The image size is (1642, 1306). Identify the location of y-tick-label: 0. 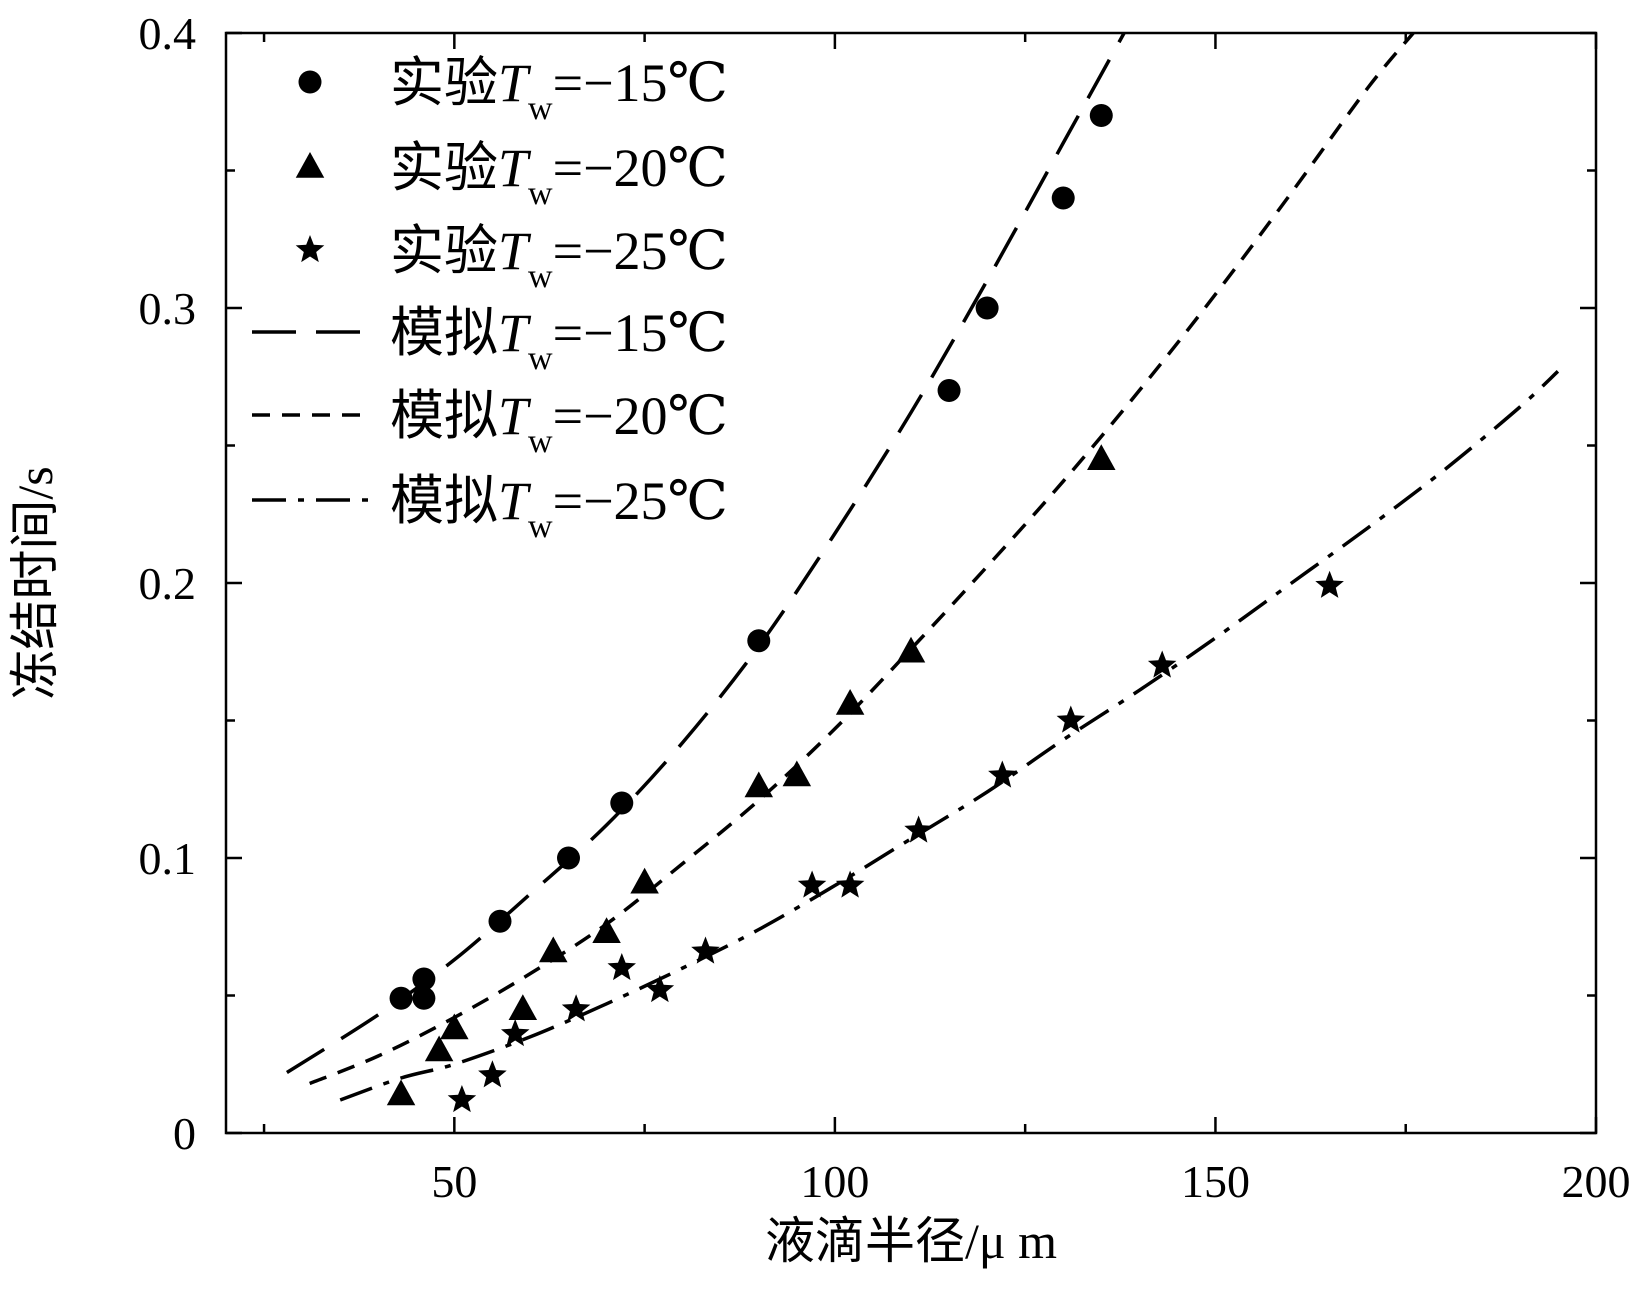
(184, 1133).